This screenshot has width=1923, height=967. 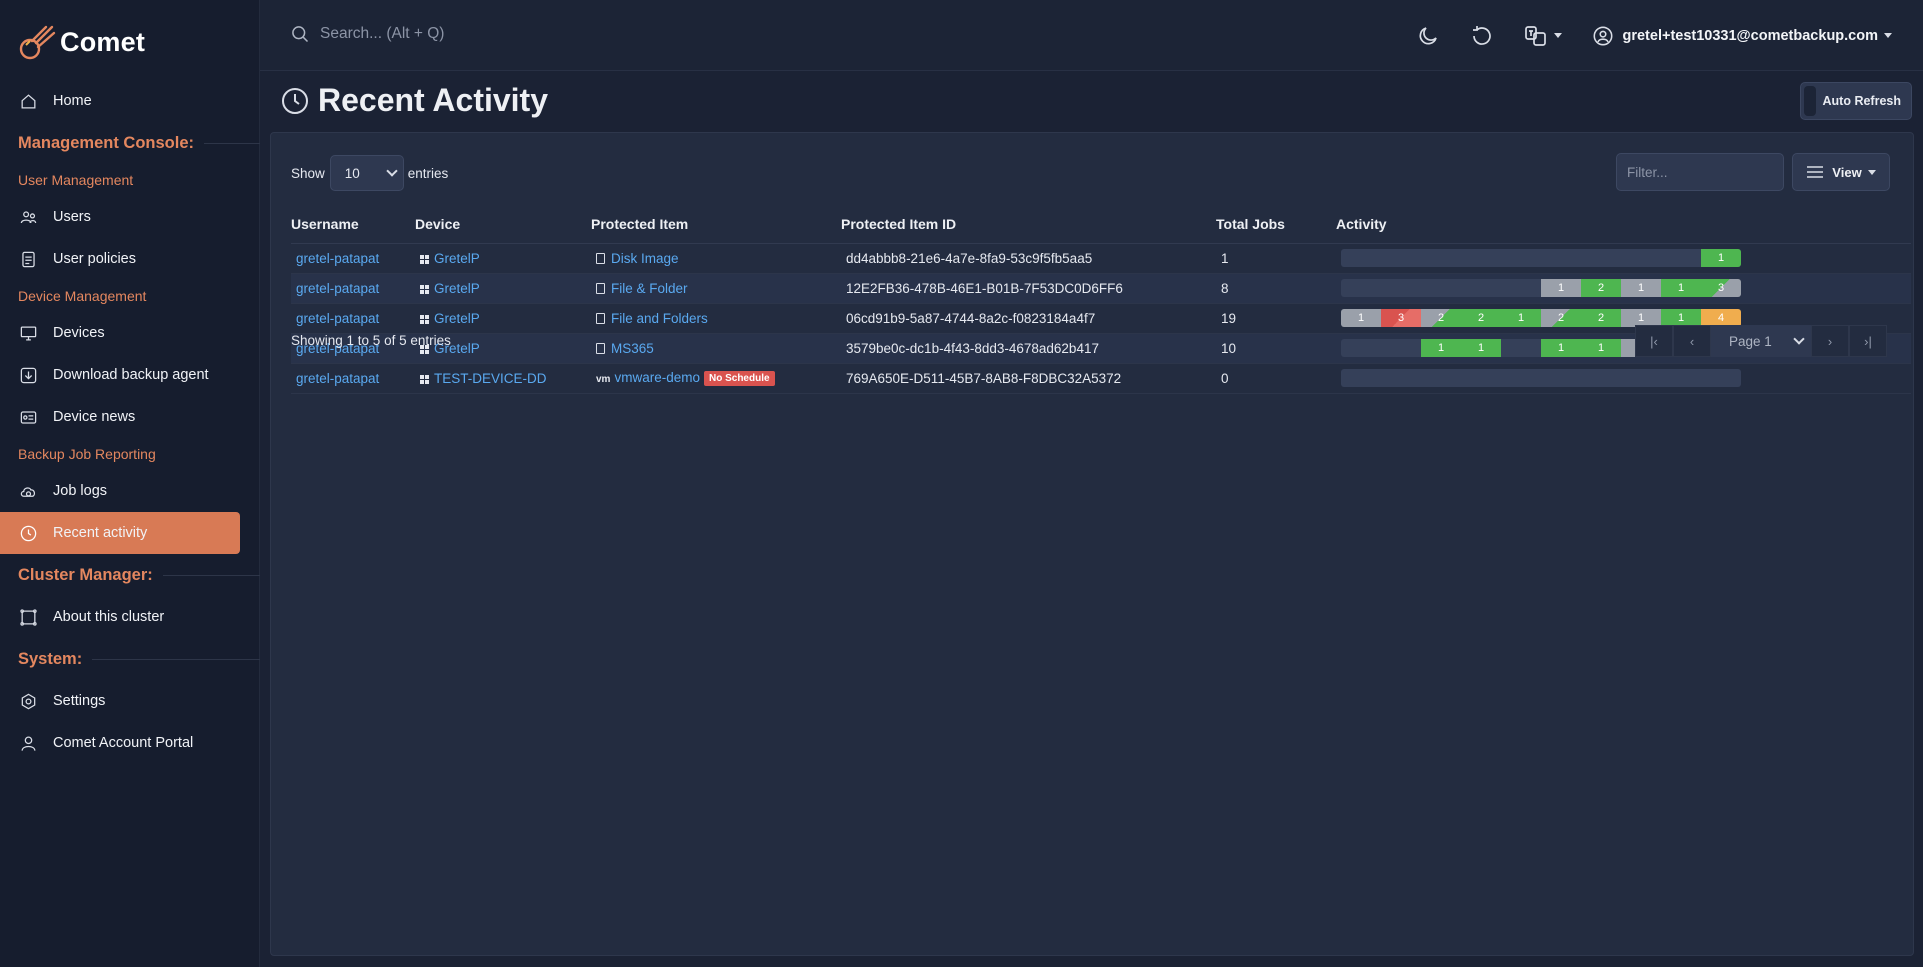 What do you see at coordinates (130, 575) in the screenshot?
I see `section-cluster-manager: Cluster Manager:` at bounding box center [130, 575].